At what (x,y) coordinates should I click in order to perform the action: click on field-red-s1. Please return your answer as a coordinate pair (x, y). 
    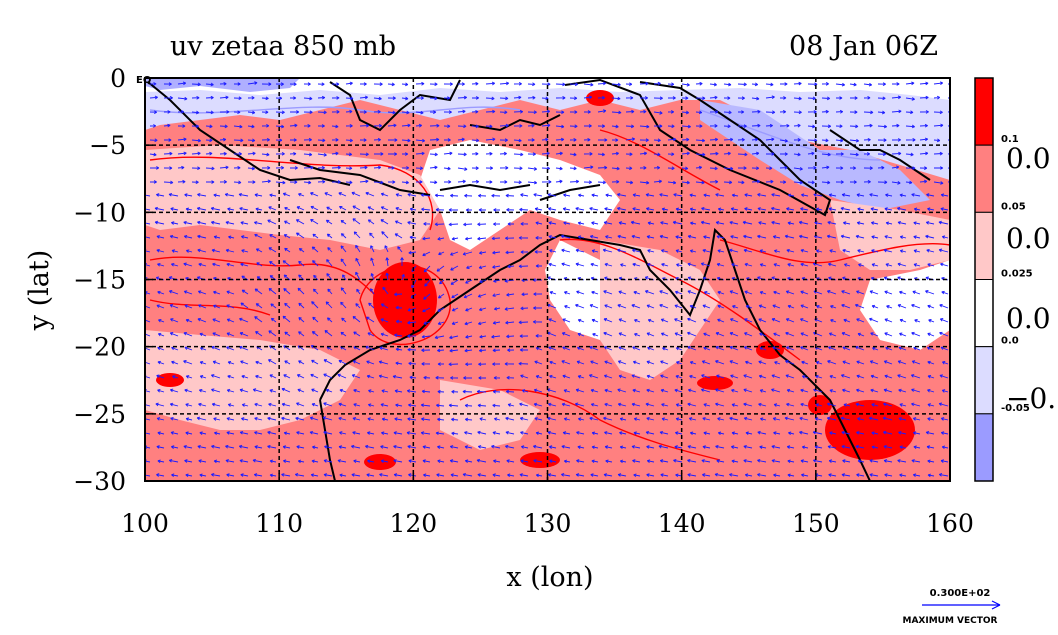
    Looking at the image, I should click on (540, 460).